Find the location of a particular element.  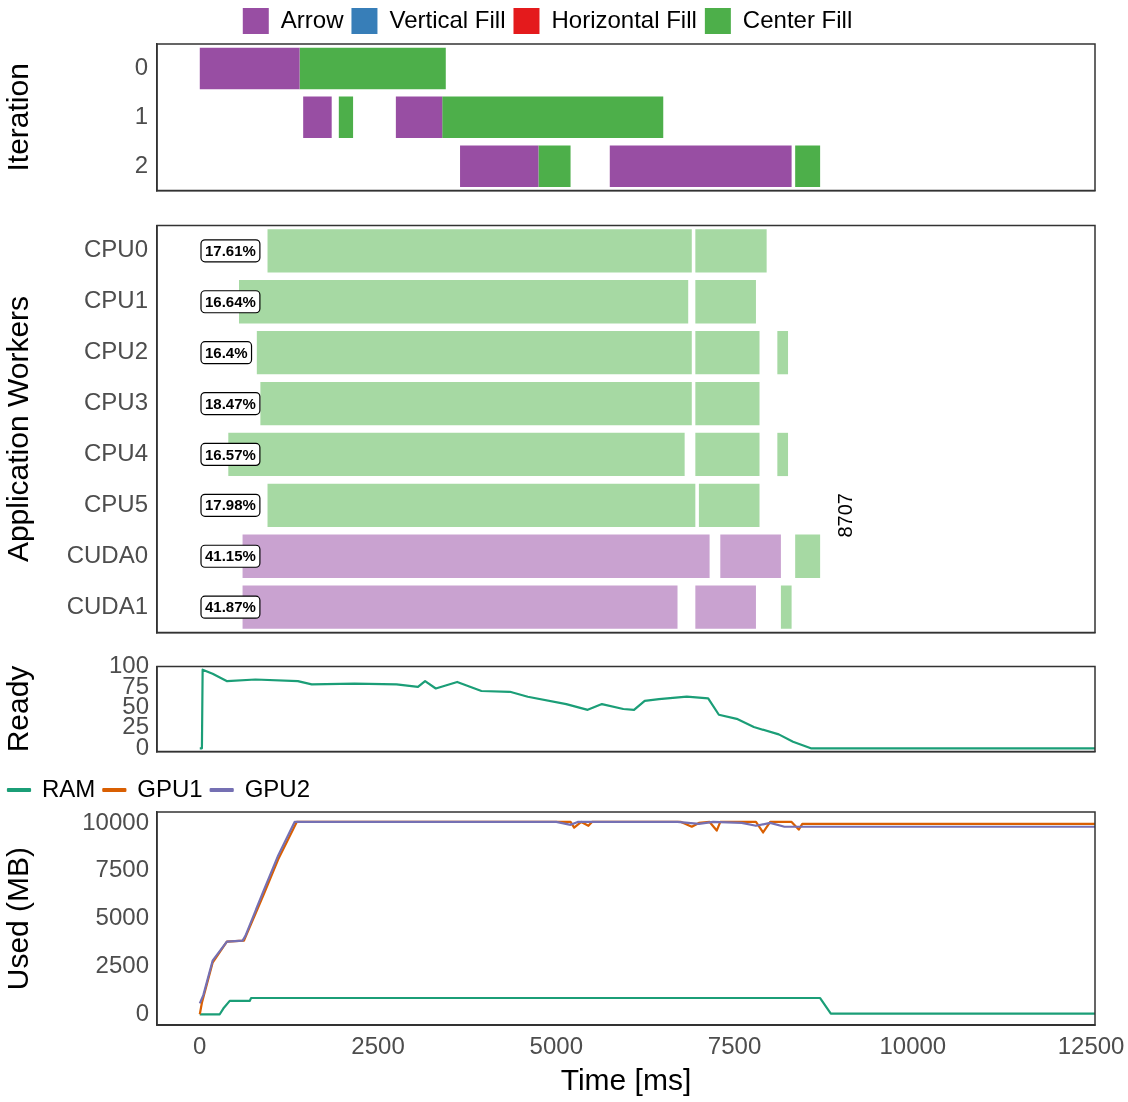

x-tick-label: 2500 is located at coordinates (378, 1046).